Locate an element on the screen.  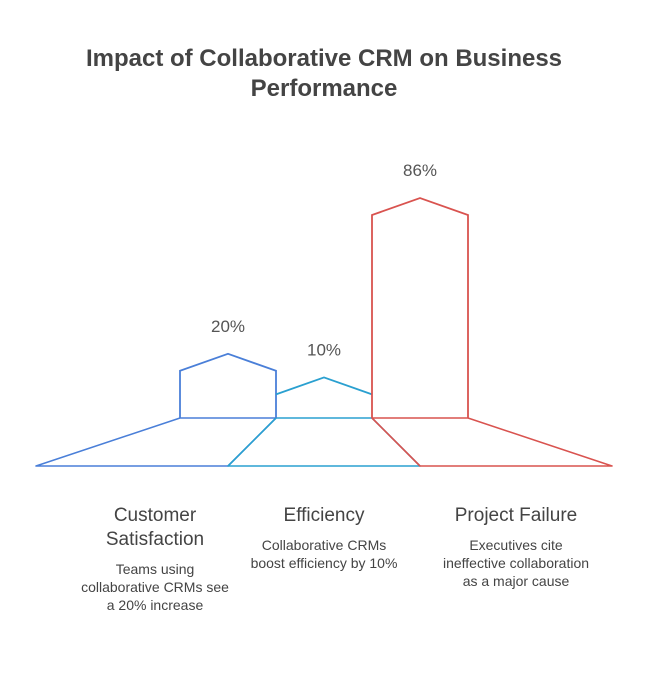
chart-title-line-2: Performance is located at coordinates (324, 88).